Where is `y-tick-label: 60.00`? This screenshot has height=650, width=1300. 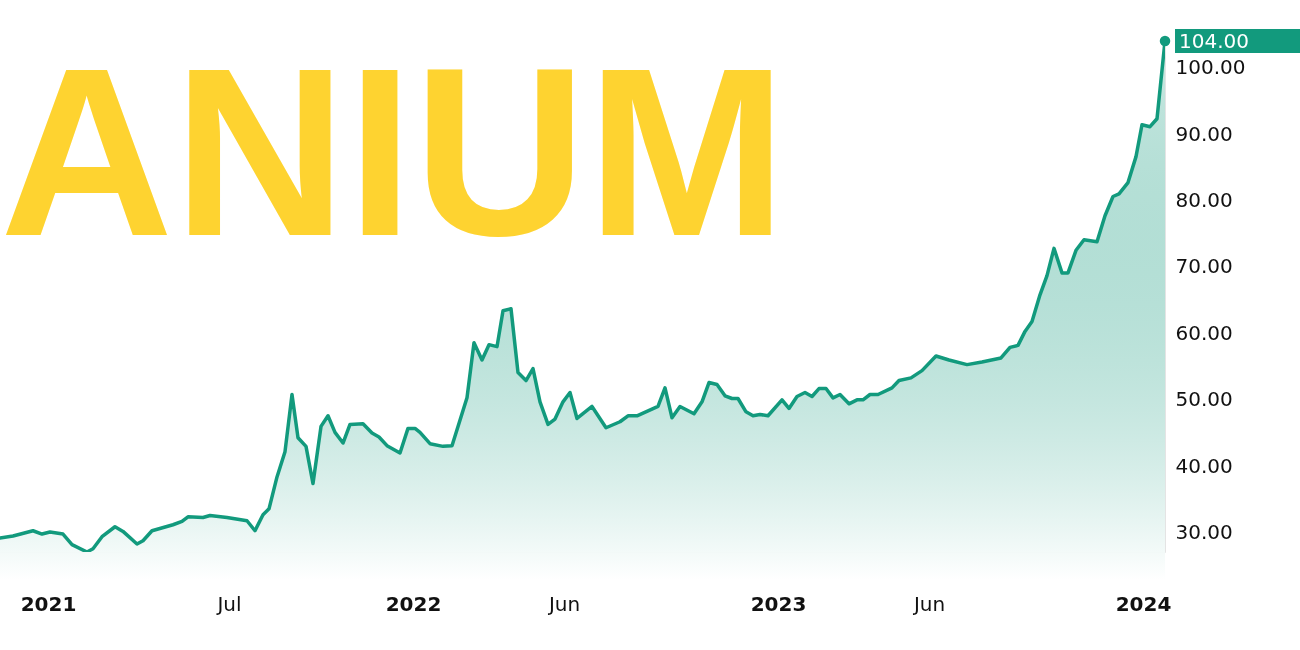 y-tick-label: 60.00 is located at coordinates (1204, 332).